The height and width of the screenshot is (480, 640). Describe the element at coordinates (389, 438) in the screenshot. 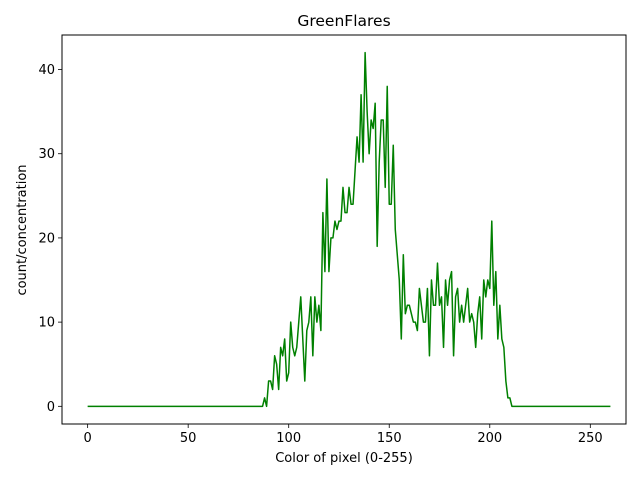

I see `x-tick-label: 150` at that location.